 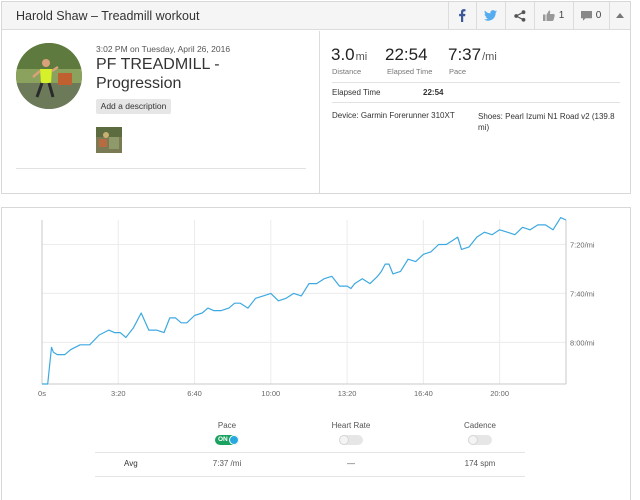 I want to click on x-tick-label: 20:00, so click(x=499, y=393).